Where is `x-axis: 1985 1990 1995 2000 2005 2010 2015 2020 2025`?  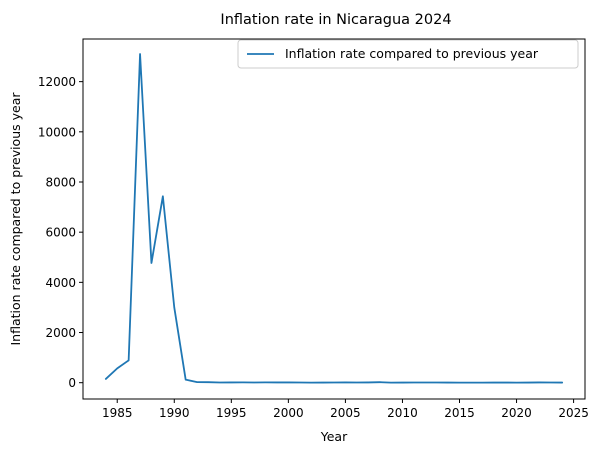
x-axis: 1985 1990 1995 2000 2005 2010 2015 2020 2025 is located at coordinates (345, 409).